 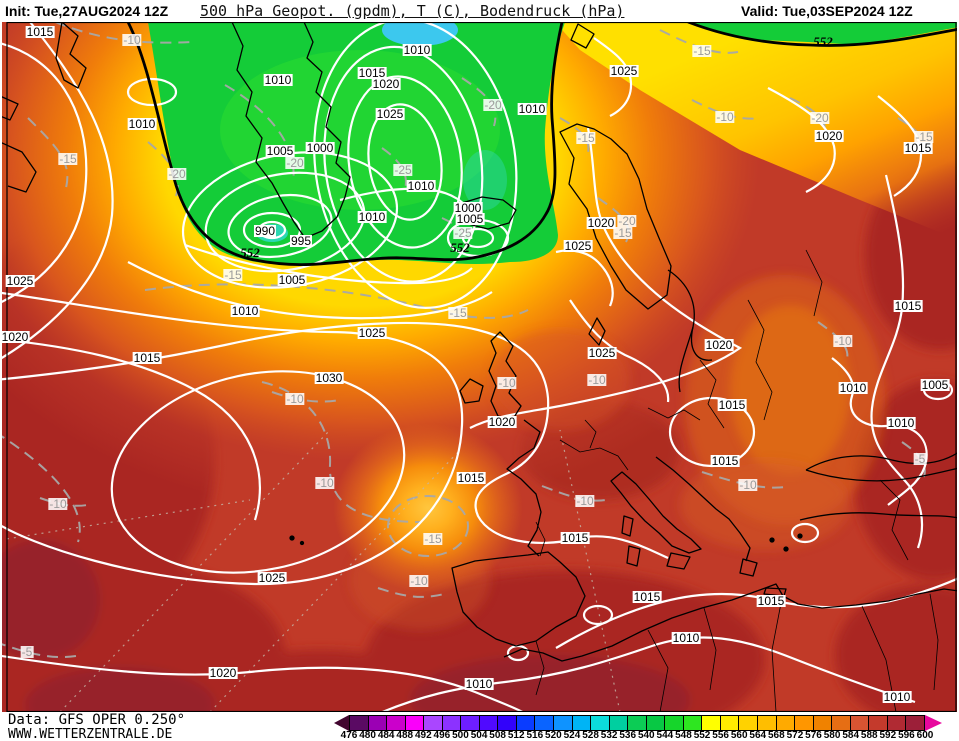 I want to click on colorbar, so click(x=637, y=723).